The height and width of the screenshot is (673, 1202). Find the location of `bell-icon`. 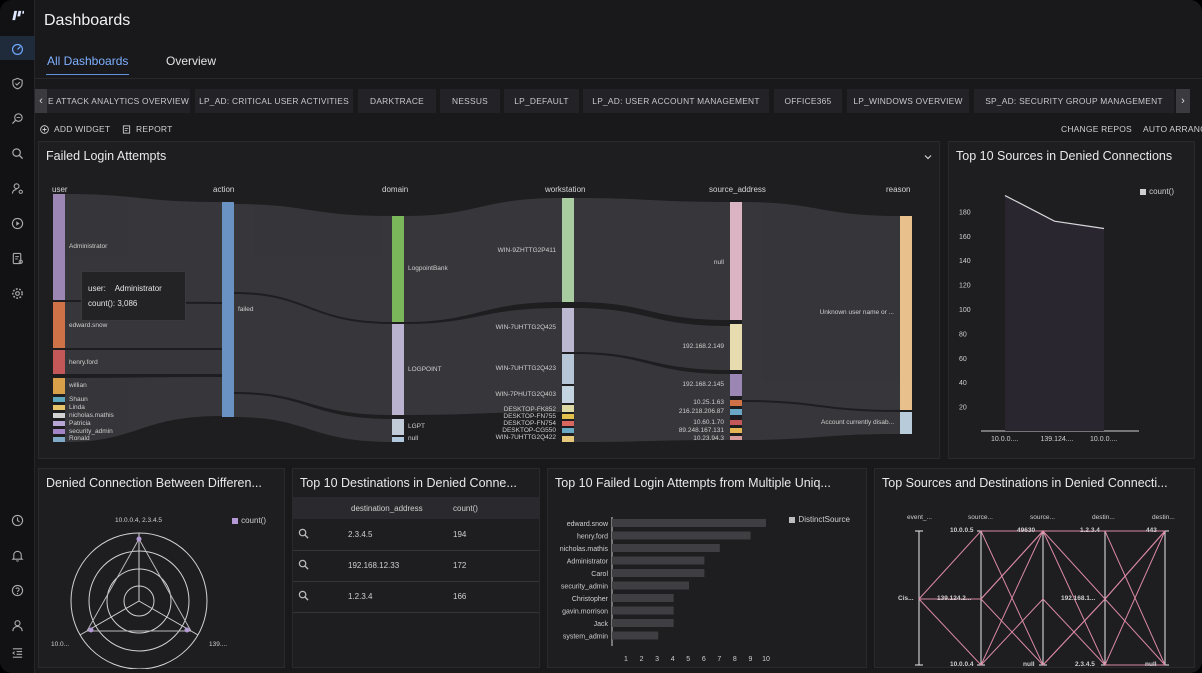

bell-icon is located at coordinates (17, 555).